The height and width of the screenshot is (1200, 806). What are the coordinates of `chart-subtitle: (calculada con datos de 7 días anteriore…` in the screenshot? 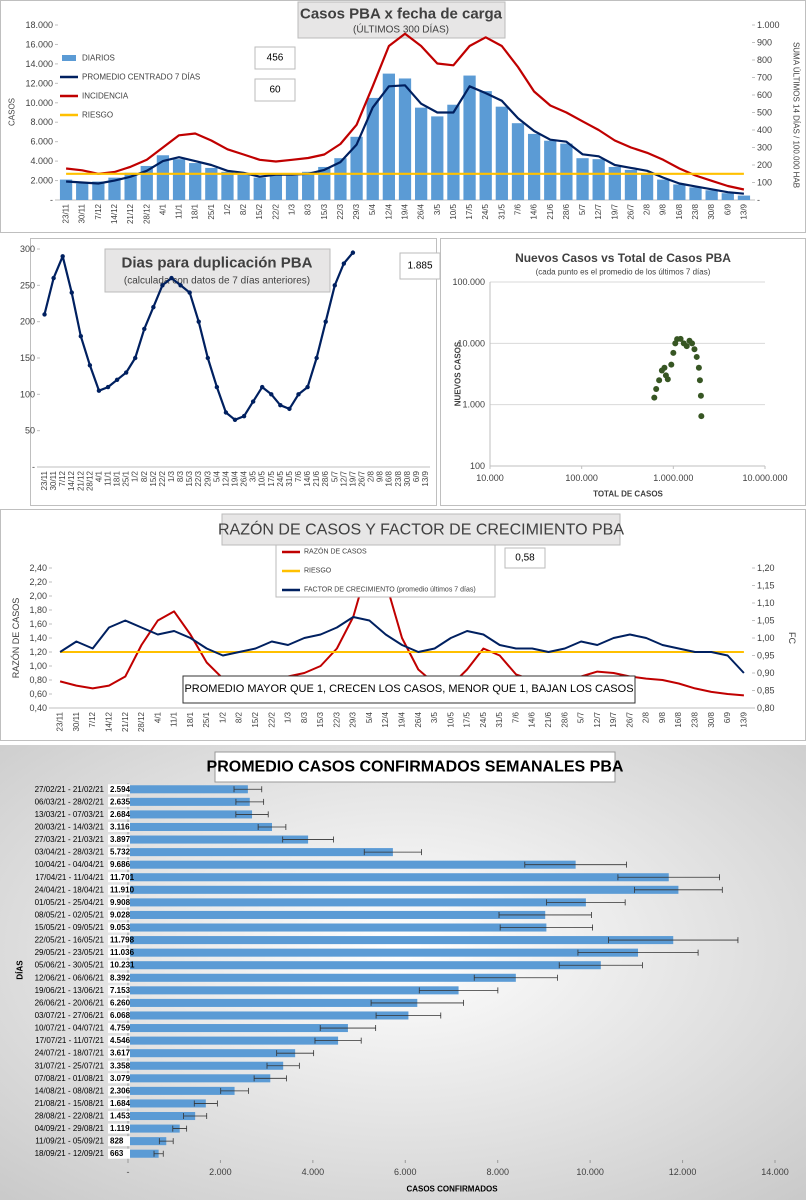 It's located at (217, 281).